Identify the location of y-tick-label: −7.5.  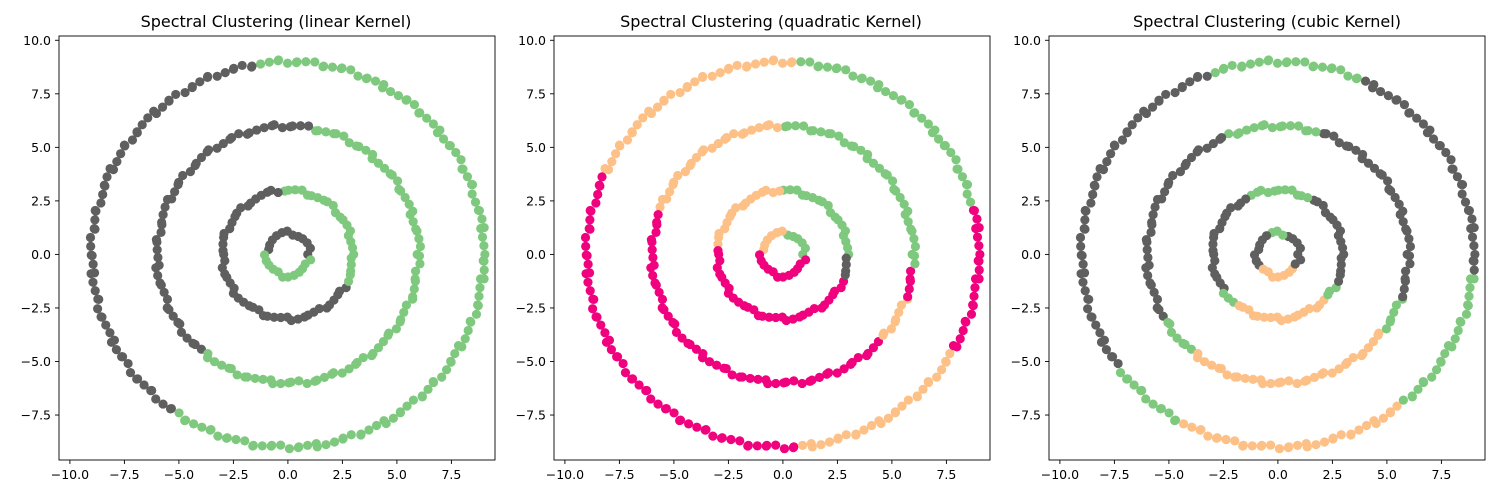
(531, 415).